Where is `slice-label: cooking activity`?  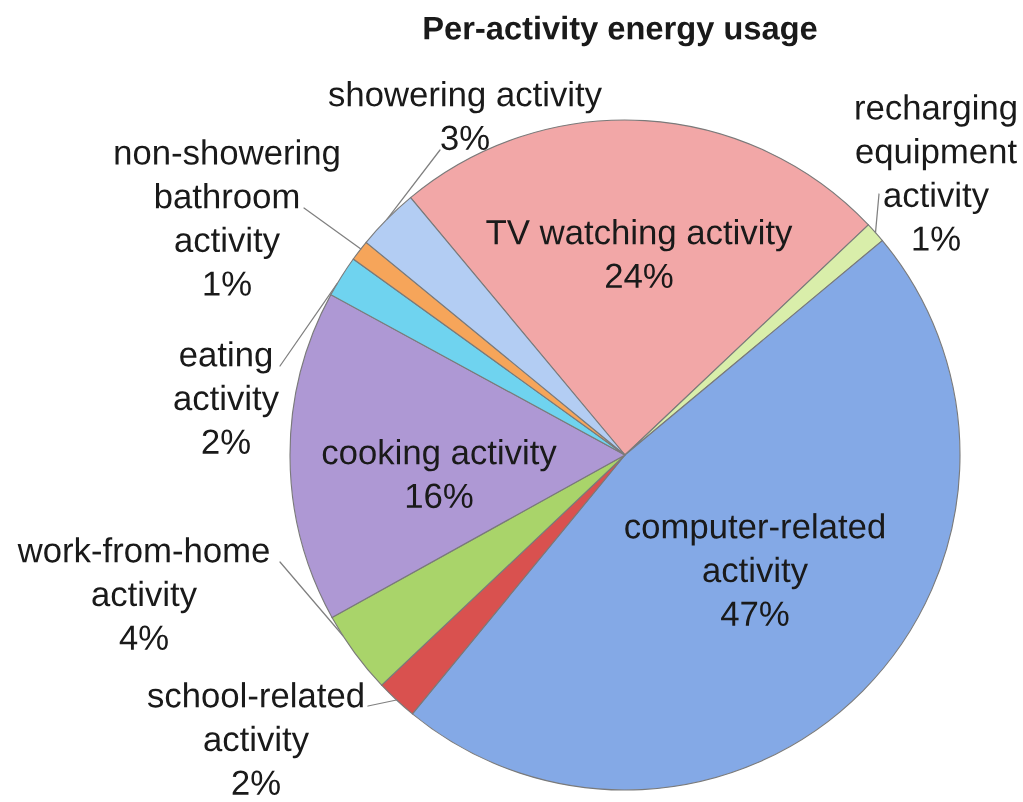
slice-label: cooking activity is located at coordinates (439, 455).